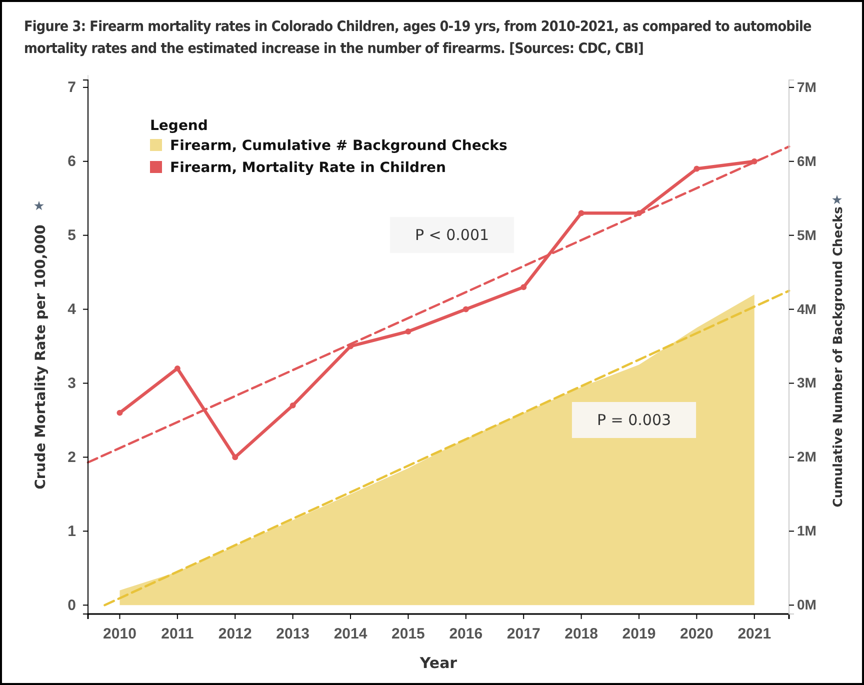  What do you see at coordinates (523, 634) in the screenshot?
I see `x-tick-label: 2017` at bounding box center [523, 634].